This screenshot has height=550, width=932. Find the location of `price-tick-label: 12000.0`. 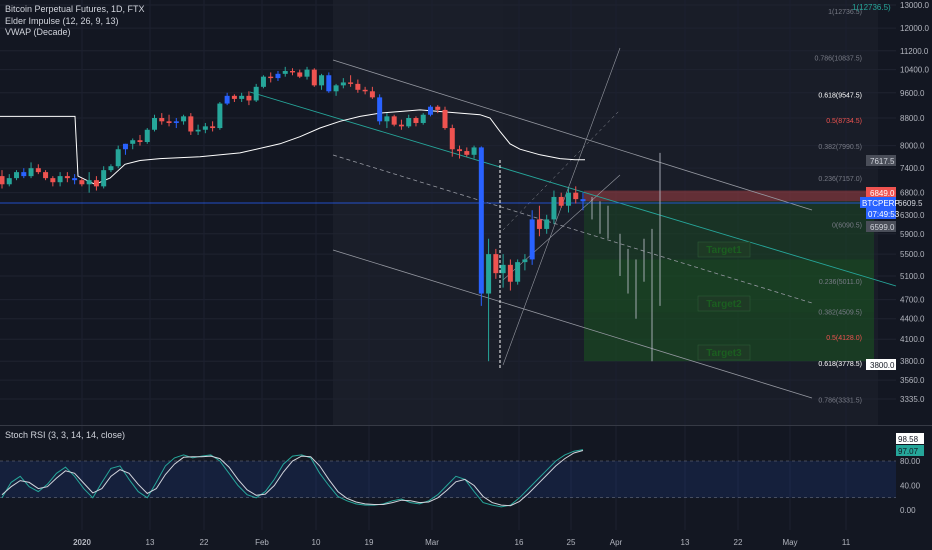

price-tick-label: 12000.0 is located at coordinates (914, 28).